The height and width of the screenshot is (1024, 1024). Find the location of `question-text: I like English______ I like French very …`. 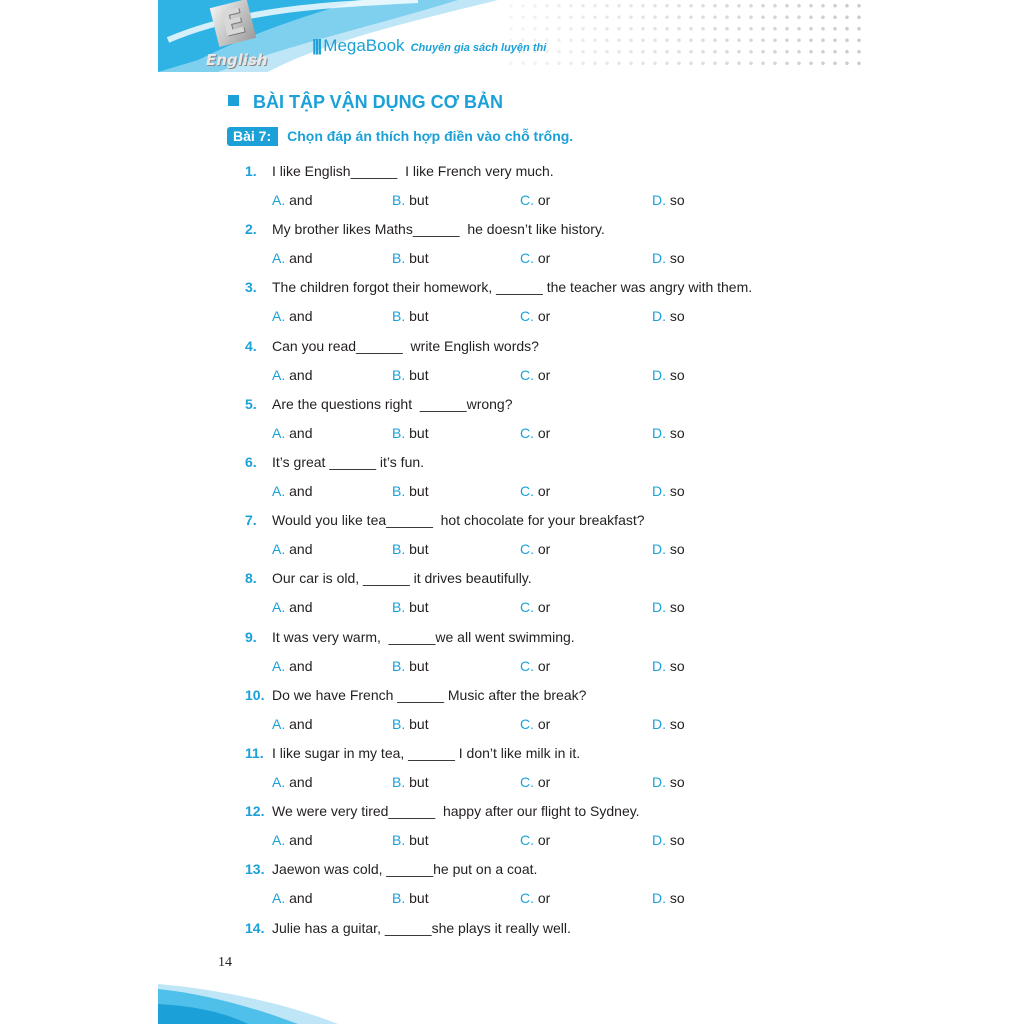

question-text: I like English______ I like French very … is located at coordinates (413, 171).